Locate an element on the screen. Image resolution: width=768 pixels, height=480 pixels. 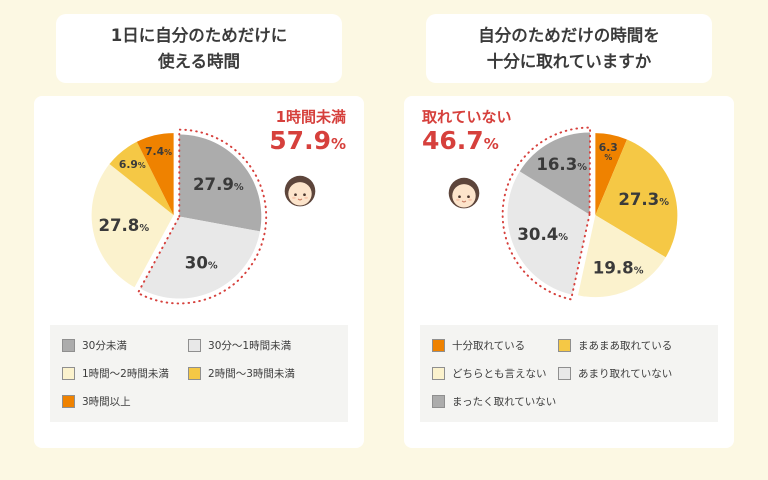
legend-item: 3時間以上 is located at coordinates (125, 401).